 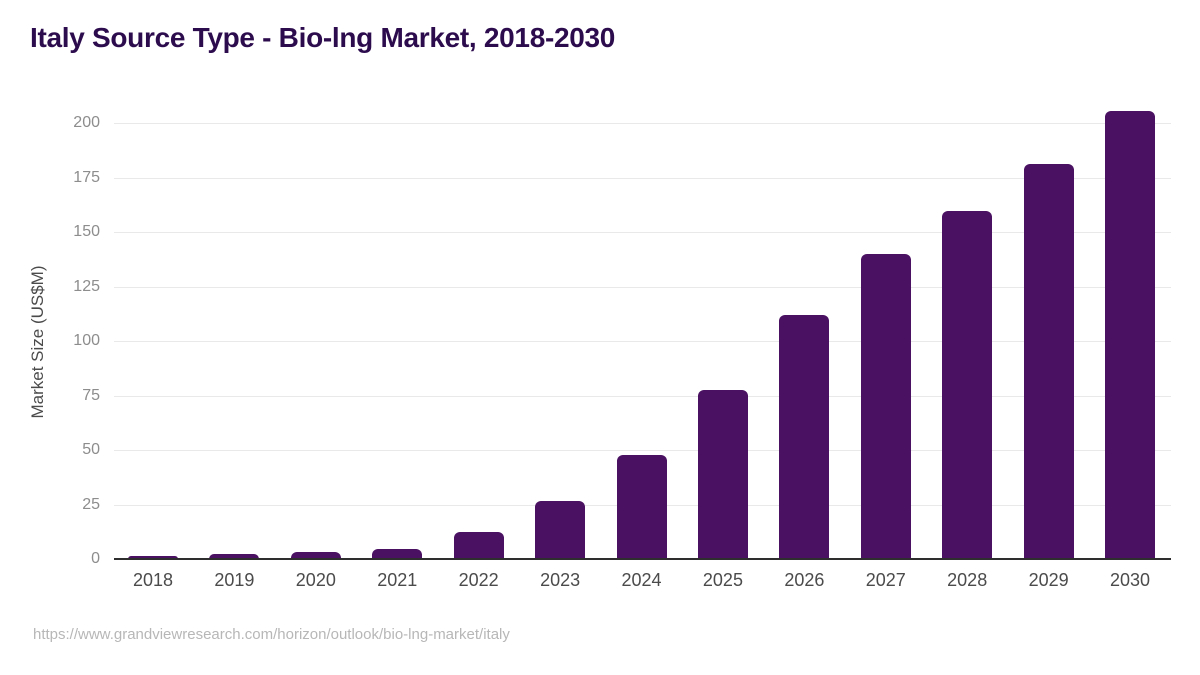 I want to click on y-tick-label-75: 75, so click(x=91, y=395).